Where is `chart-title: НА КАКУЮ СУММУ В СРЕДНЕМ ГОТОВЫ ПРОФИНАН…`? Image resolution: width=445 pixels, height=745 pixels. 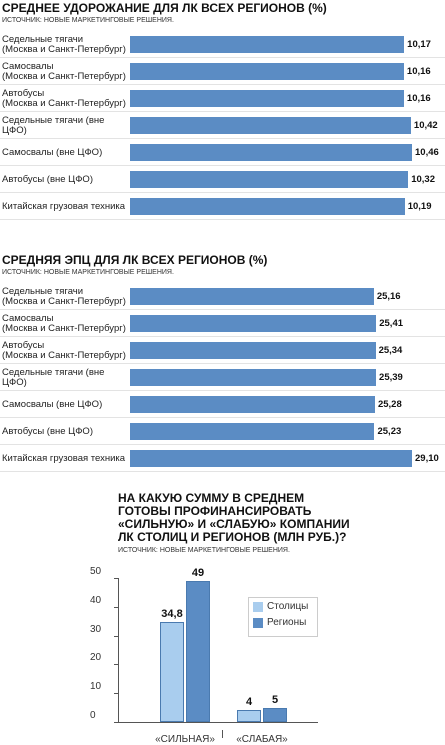
chart-title: НА КАКУЮ СУММУ В СРЕДНЕМ ГОТОВЫ ПРОФИНАН… is located at coordinates (234, 517).